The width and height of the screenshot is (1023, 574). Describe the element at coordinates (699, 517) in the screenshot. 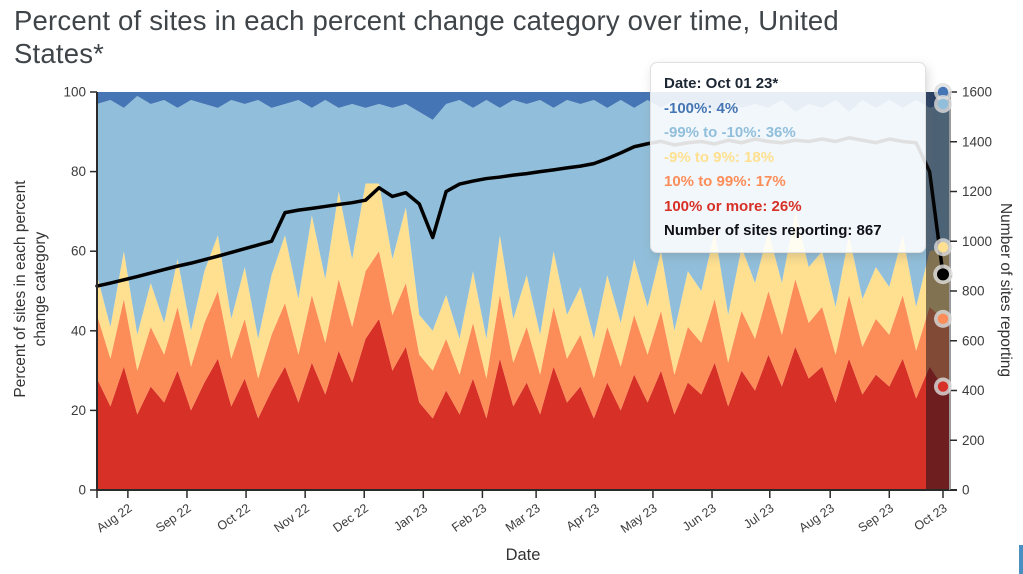

I see `x-tick-label: Jun 23` at that location.